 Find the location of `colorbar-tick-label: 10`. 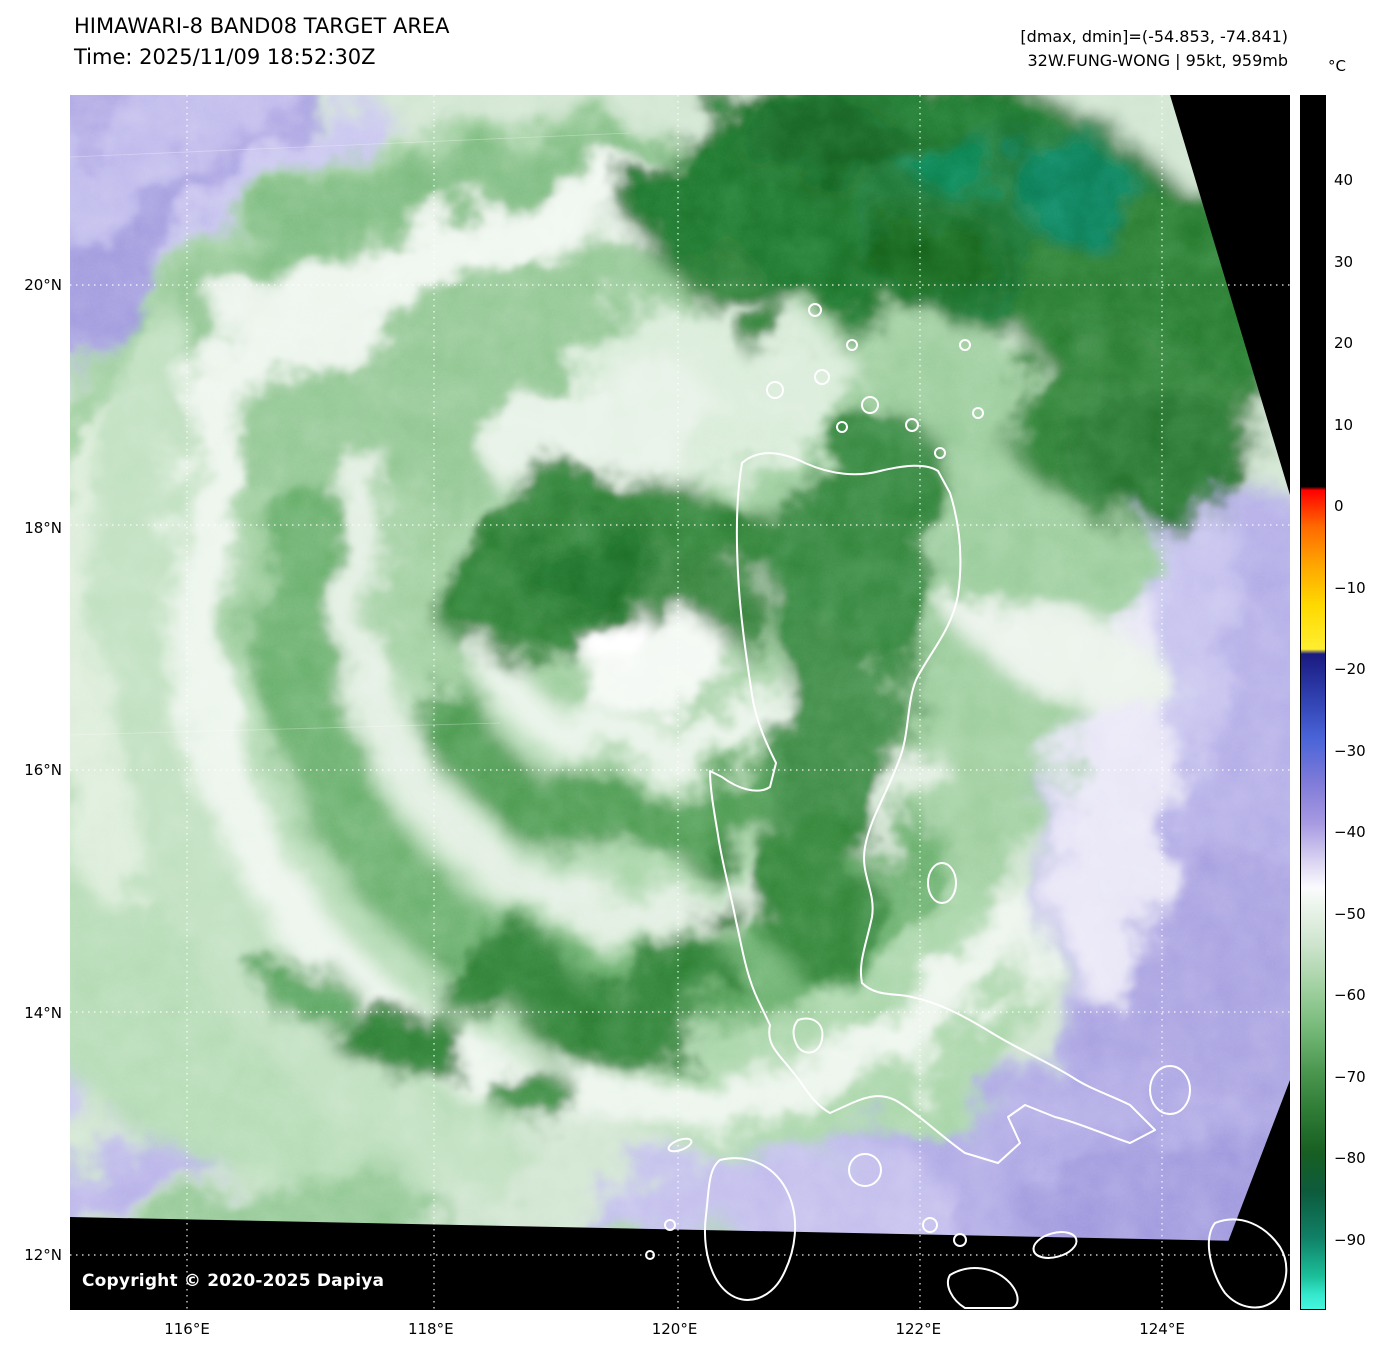

colorbar-tick-label: 10 is located at coordinates (1344, 424).